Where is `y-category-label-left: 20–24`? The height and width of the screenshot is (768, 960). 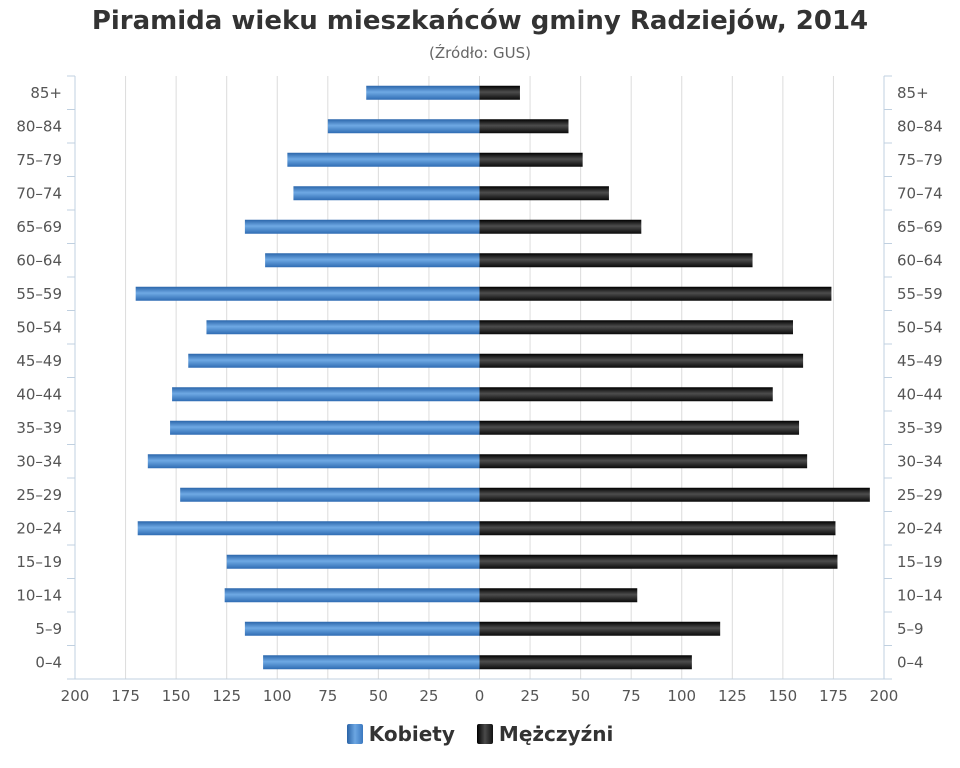 y-category-label-left: 20–24 is located at coordinates (39, 528).